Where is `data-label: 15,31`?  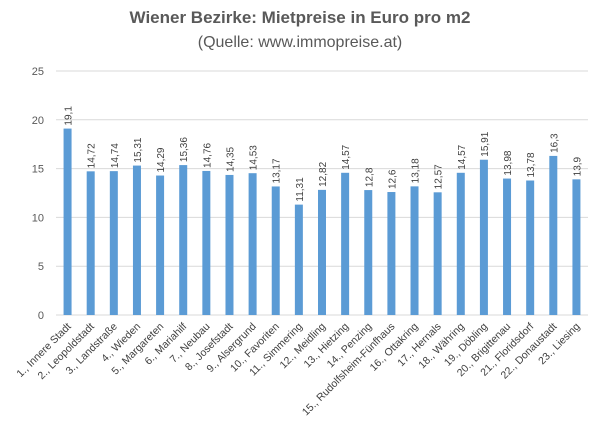 data-label: 15,31 is located at coordinates (138, 149).